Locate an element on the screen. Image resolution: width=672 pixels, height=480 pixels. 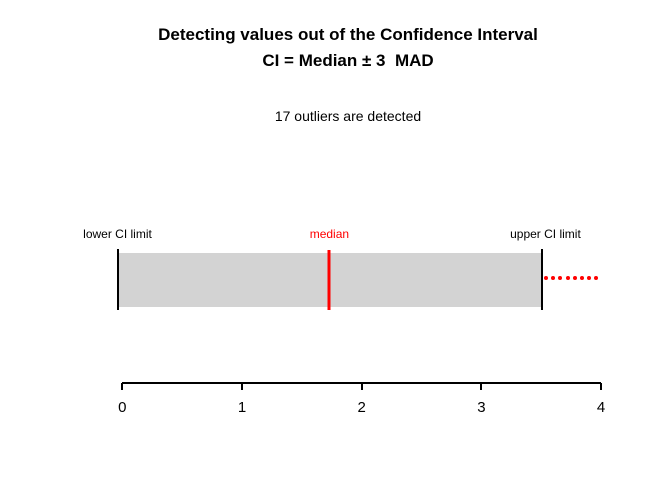
median-label: median is located at coordinates (329, 234).